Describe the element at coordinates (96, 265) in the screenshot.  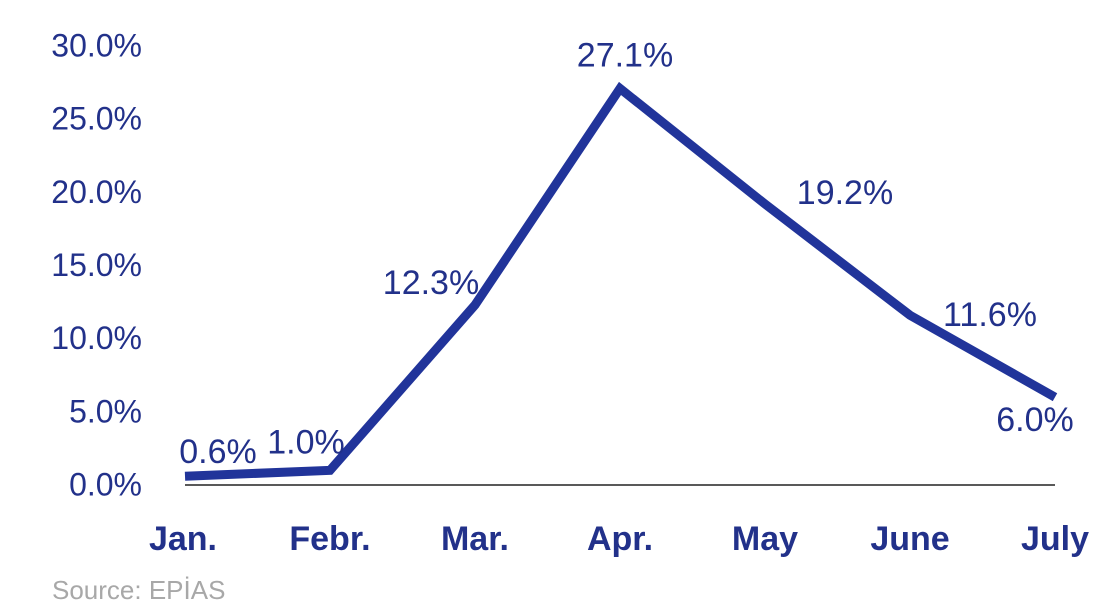
I see `y-tick-label: 15.0%` at that location.